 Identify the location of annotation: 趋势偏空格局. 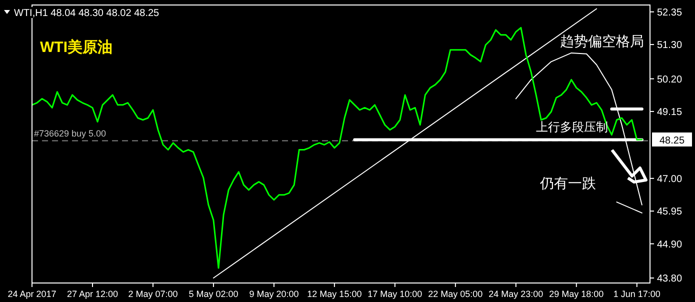
(602, 41).